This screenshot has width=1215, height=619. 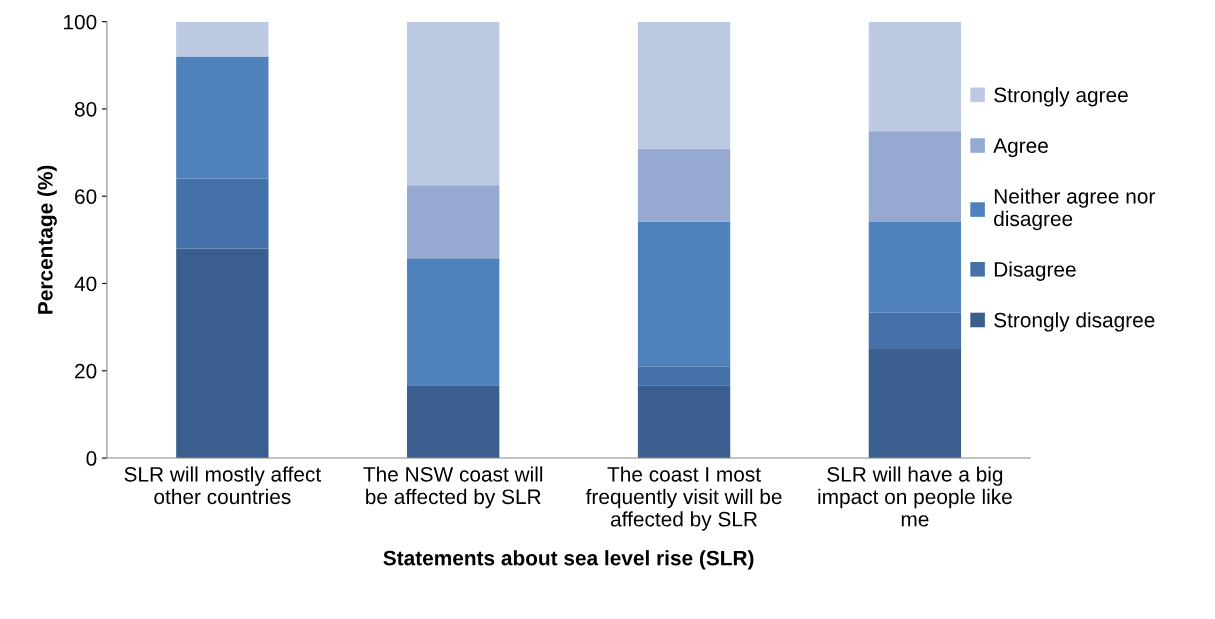 I want to click on legend-label: Agree, so click(x=1020, y=148).